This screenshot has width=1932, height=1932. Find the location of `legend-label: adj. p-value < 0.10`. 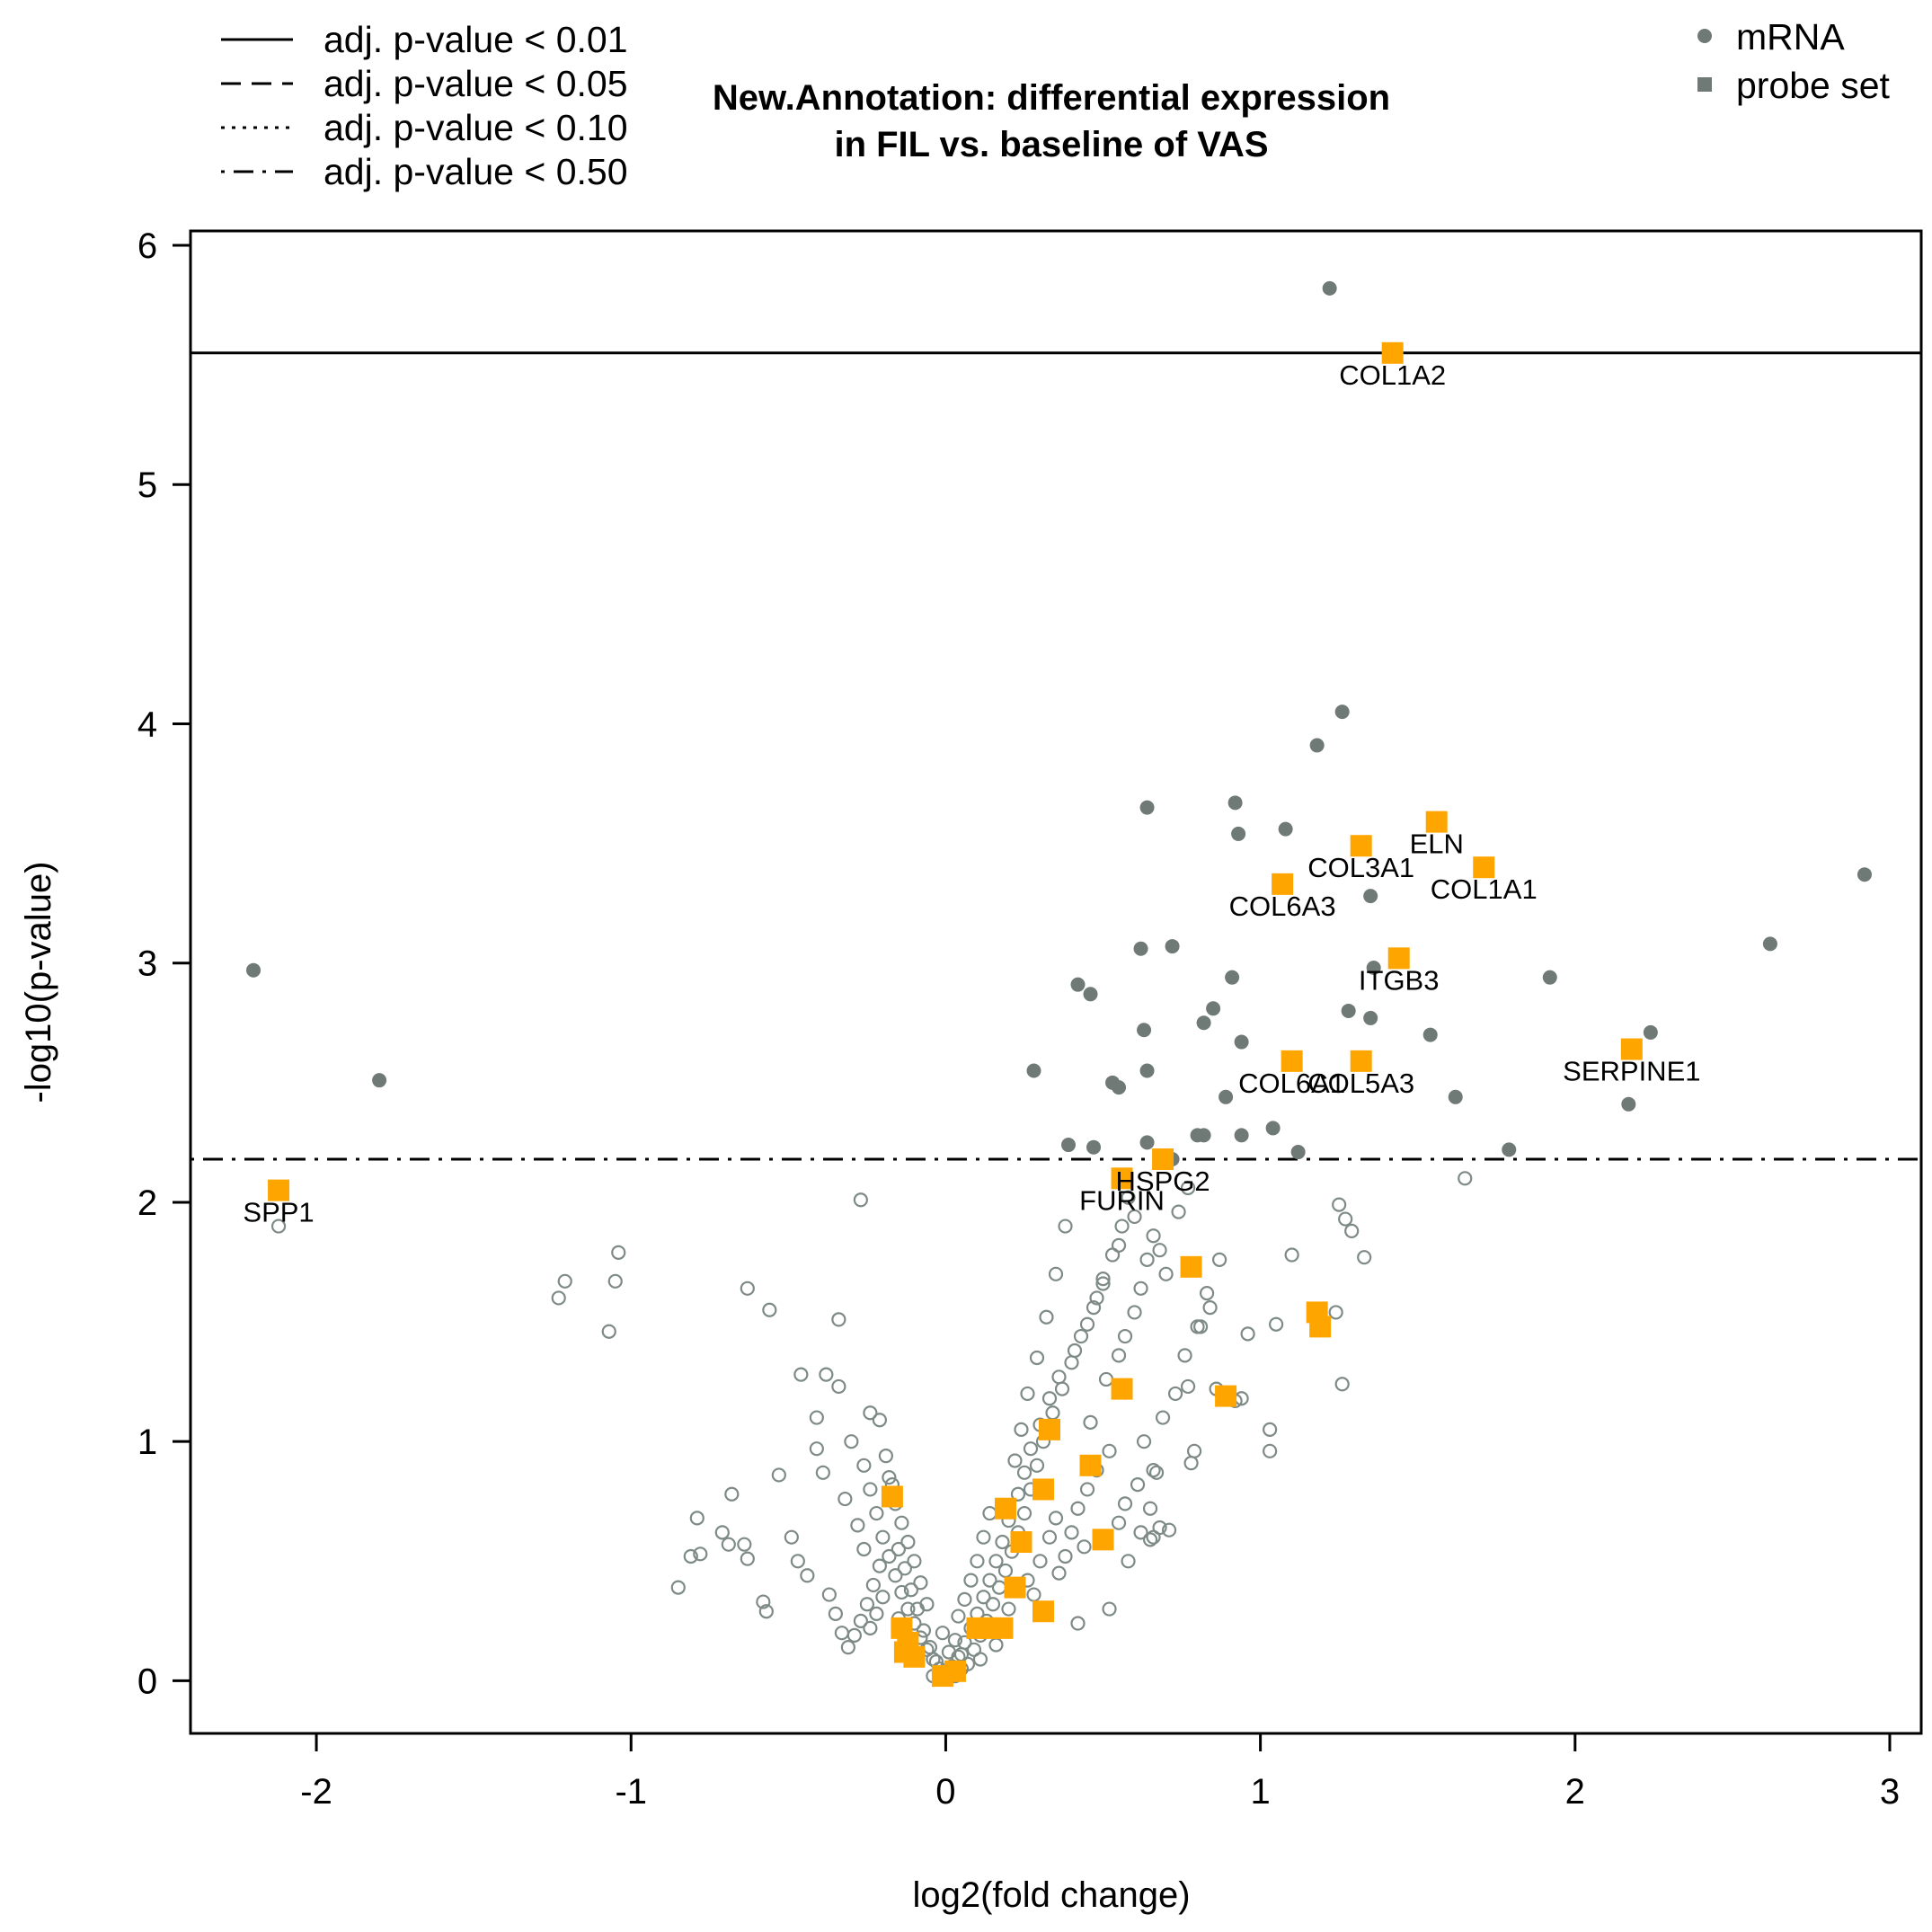

legend-label: adj. p-value < 0.10 is located at coordinates (475, 127).